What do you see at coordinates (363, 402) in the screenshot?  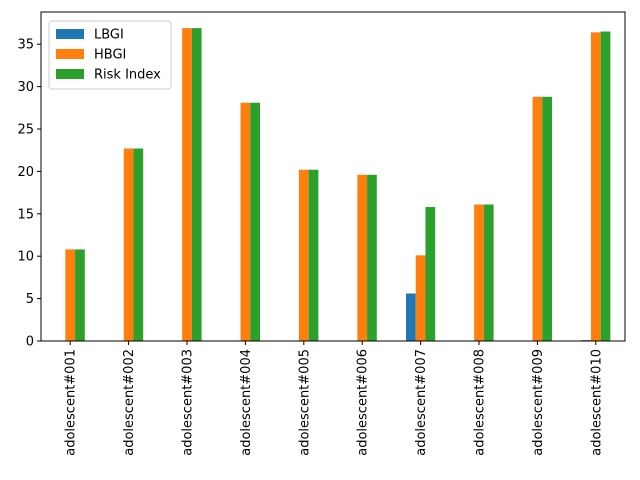 I see `x-tick-label: adolescent#006` at bounding box center [363, 402].